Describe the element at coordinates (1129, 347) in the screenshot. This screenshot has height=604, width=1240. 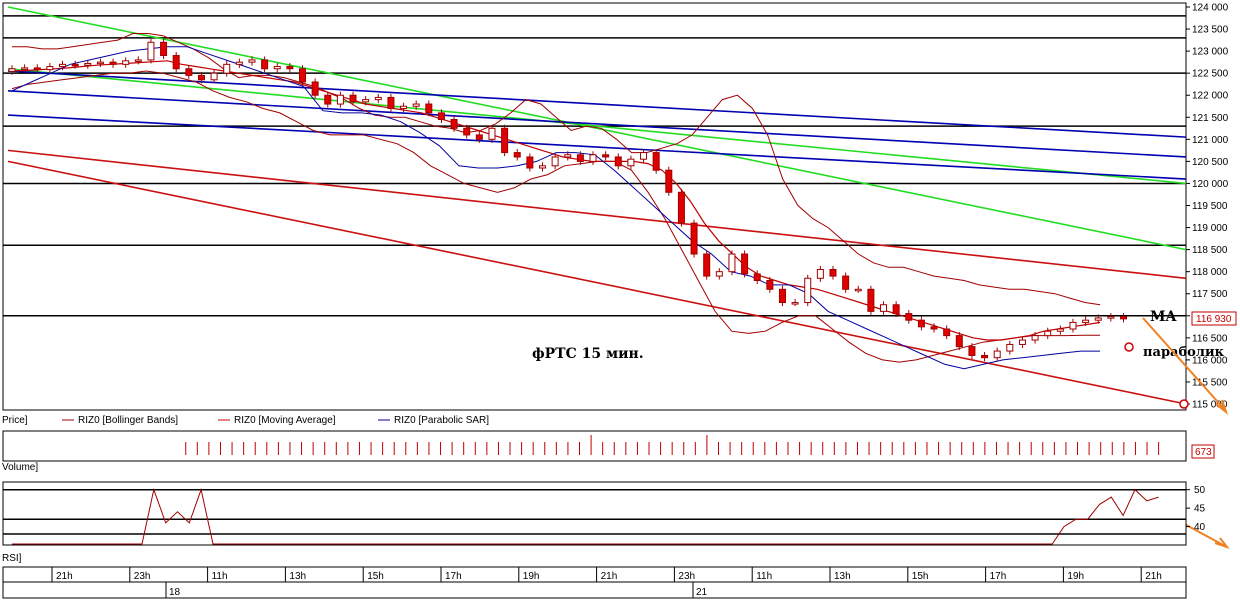
I see `sar-marker` at that location.